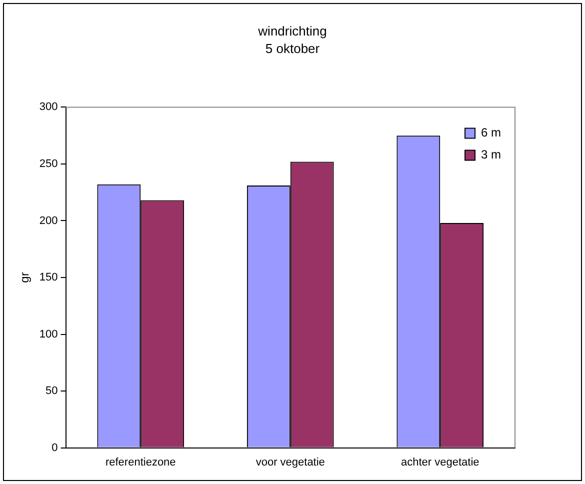 This screenshot has width=585, height=484. I want to click on x-tick-label: achter vegetatie, so click(440, 462).